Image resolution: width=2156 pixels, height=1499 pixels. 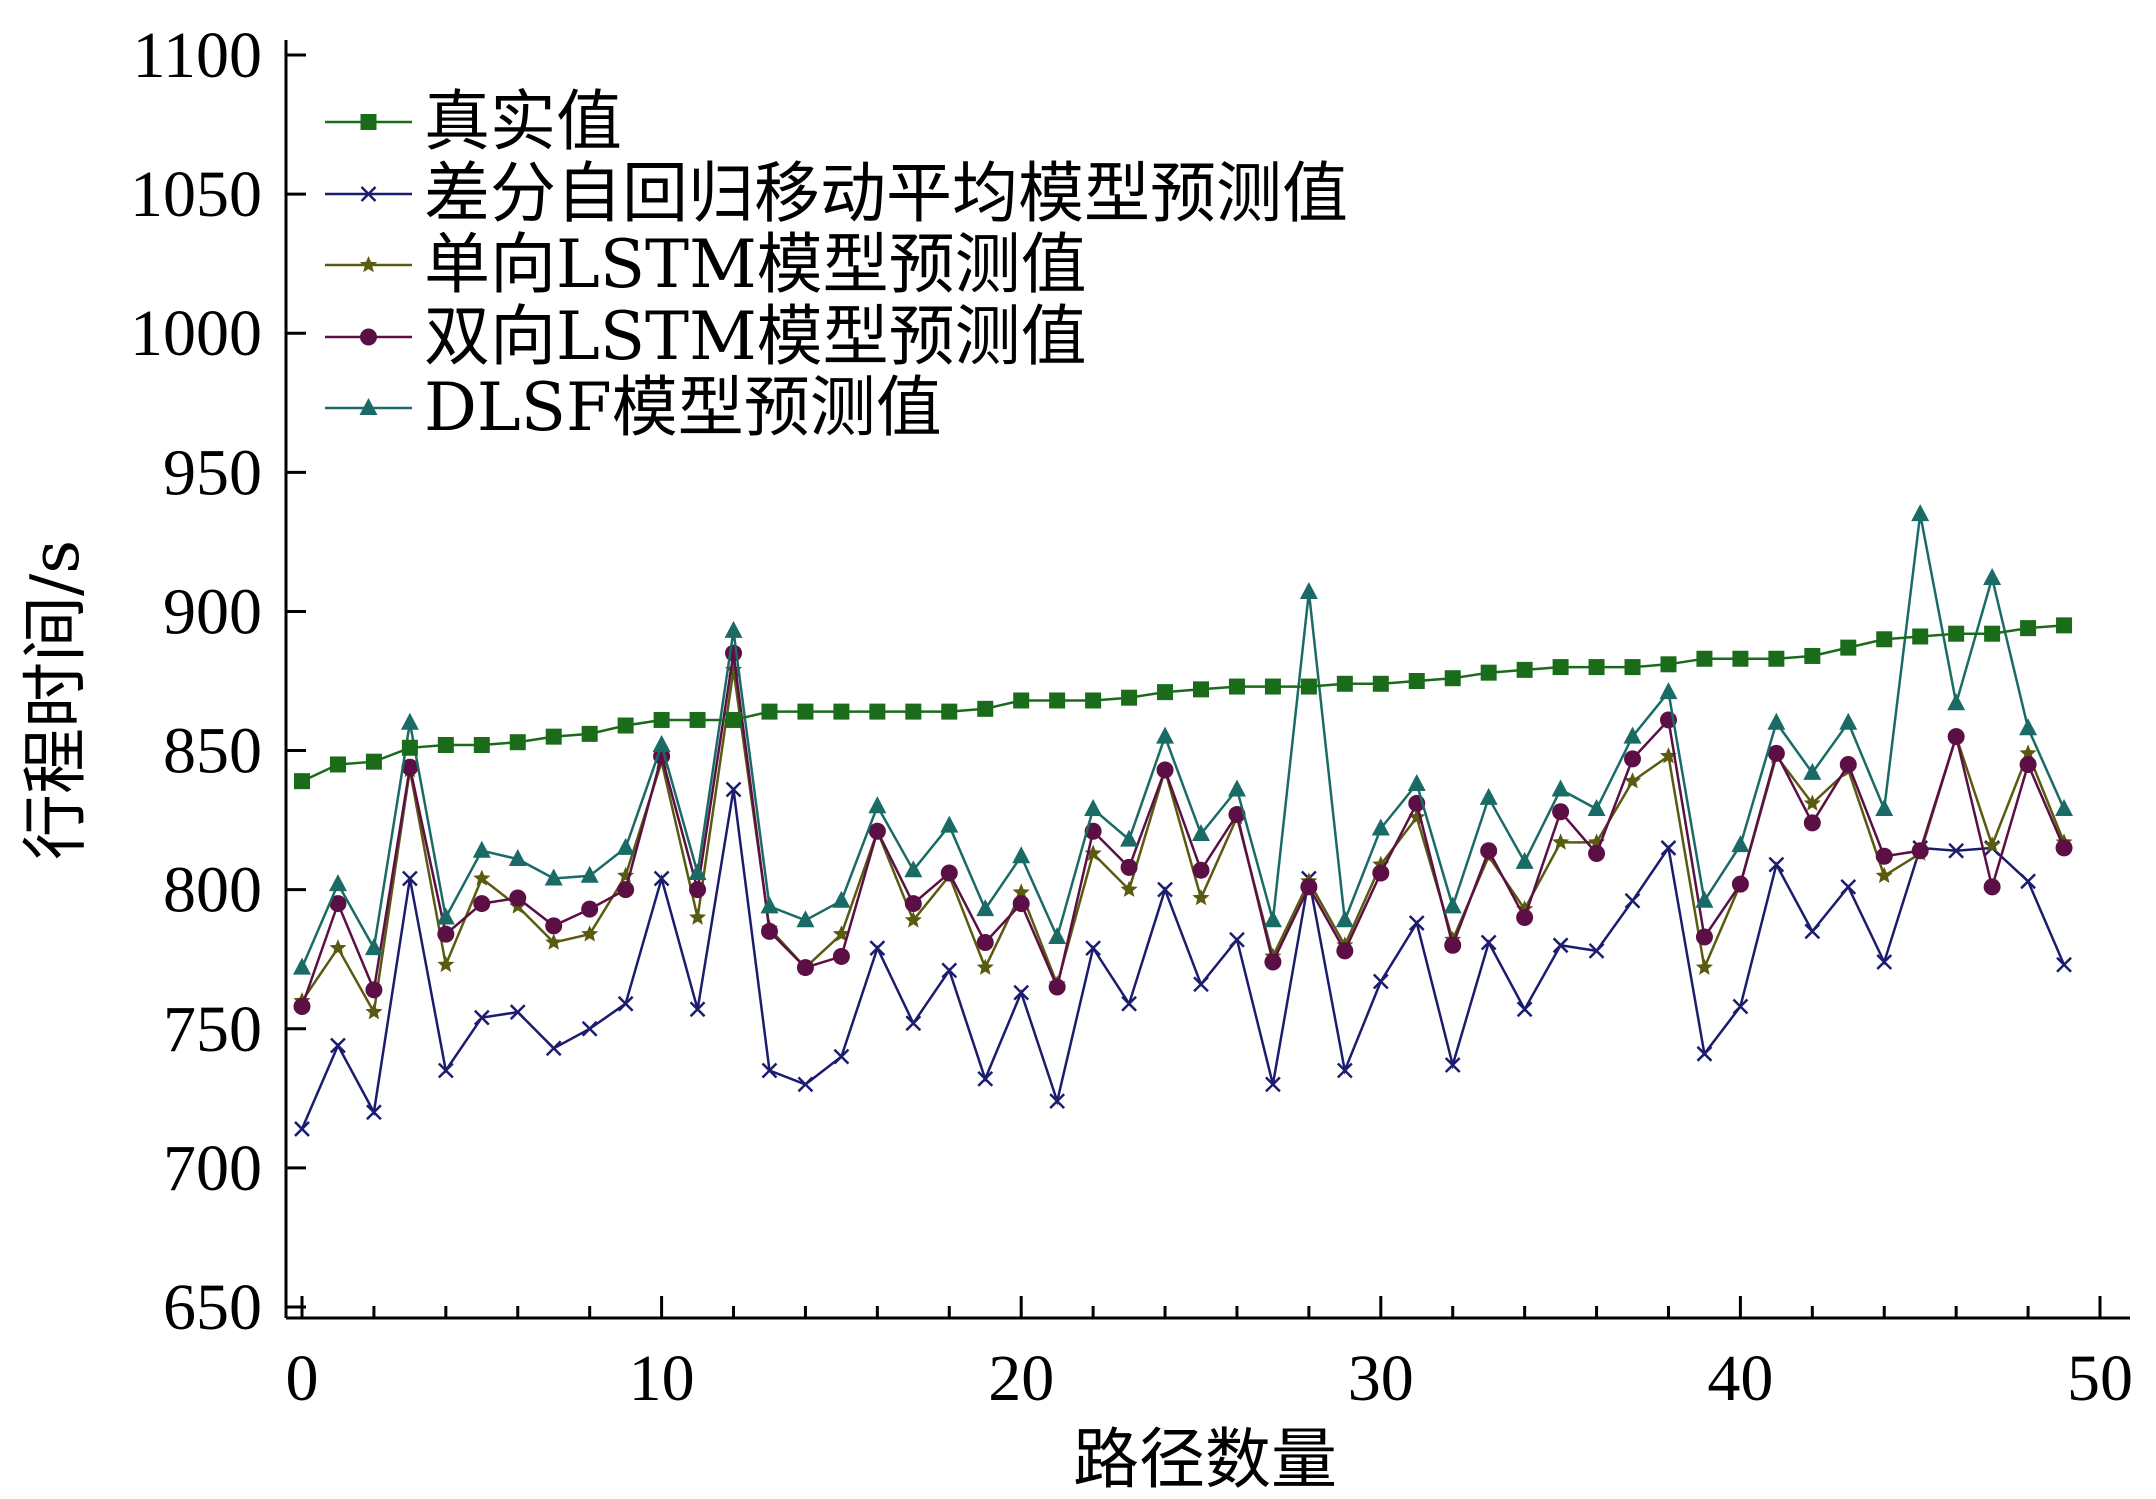 I want to click on legend-item: 双向LSTM模型预测值, so click(x=706, y=336).